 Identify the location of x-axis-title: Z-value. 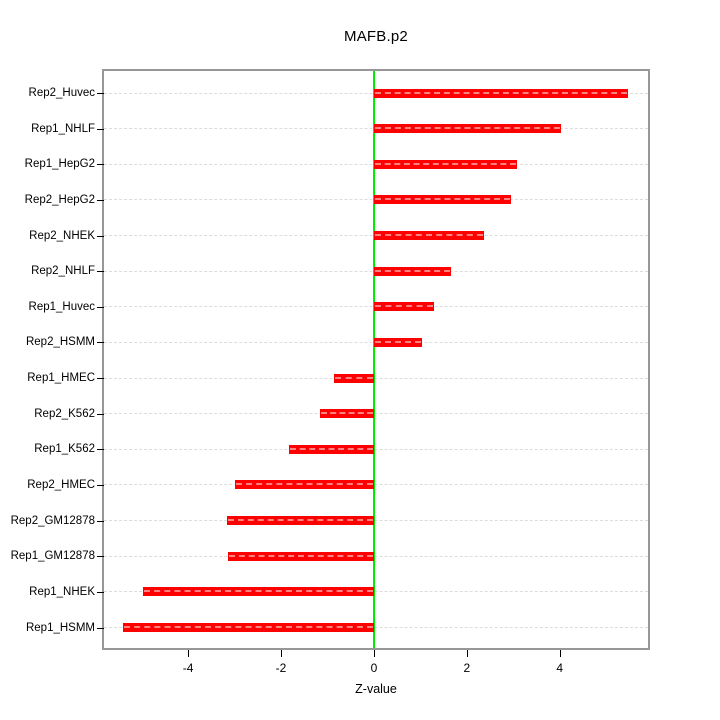
(376, 689).